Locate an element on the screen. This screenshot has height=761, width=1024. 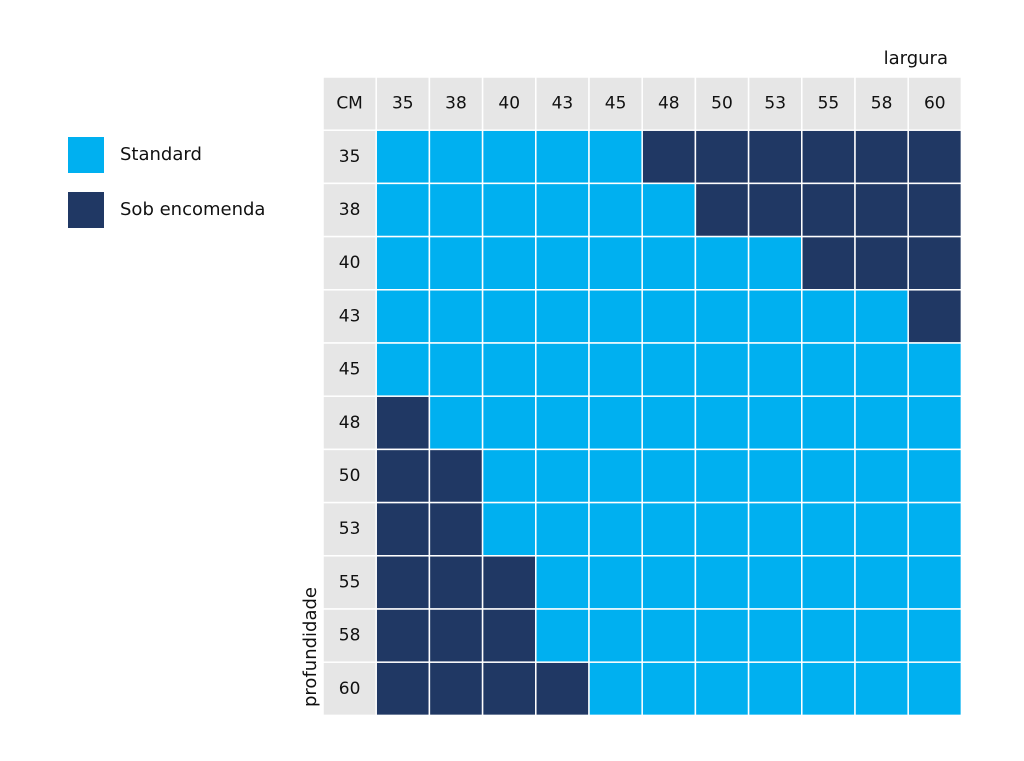
column-header-label: 40 is located at coordinates (509, 104).